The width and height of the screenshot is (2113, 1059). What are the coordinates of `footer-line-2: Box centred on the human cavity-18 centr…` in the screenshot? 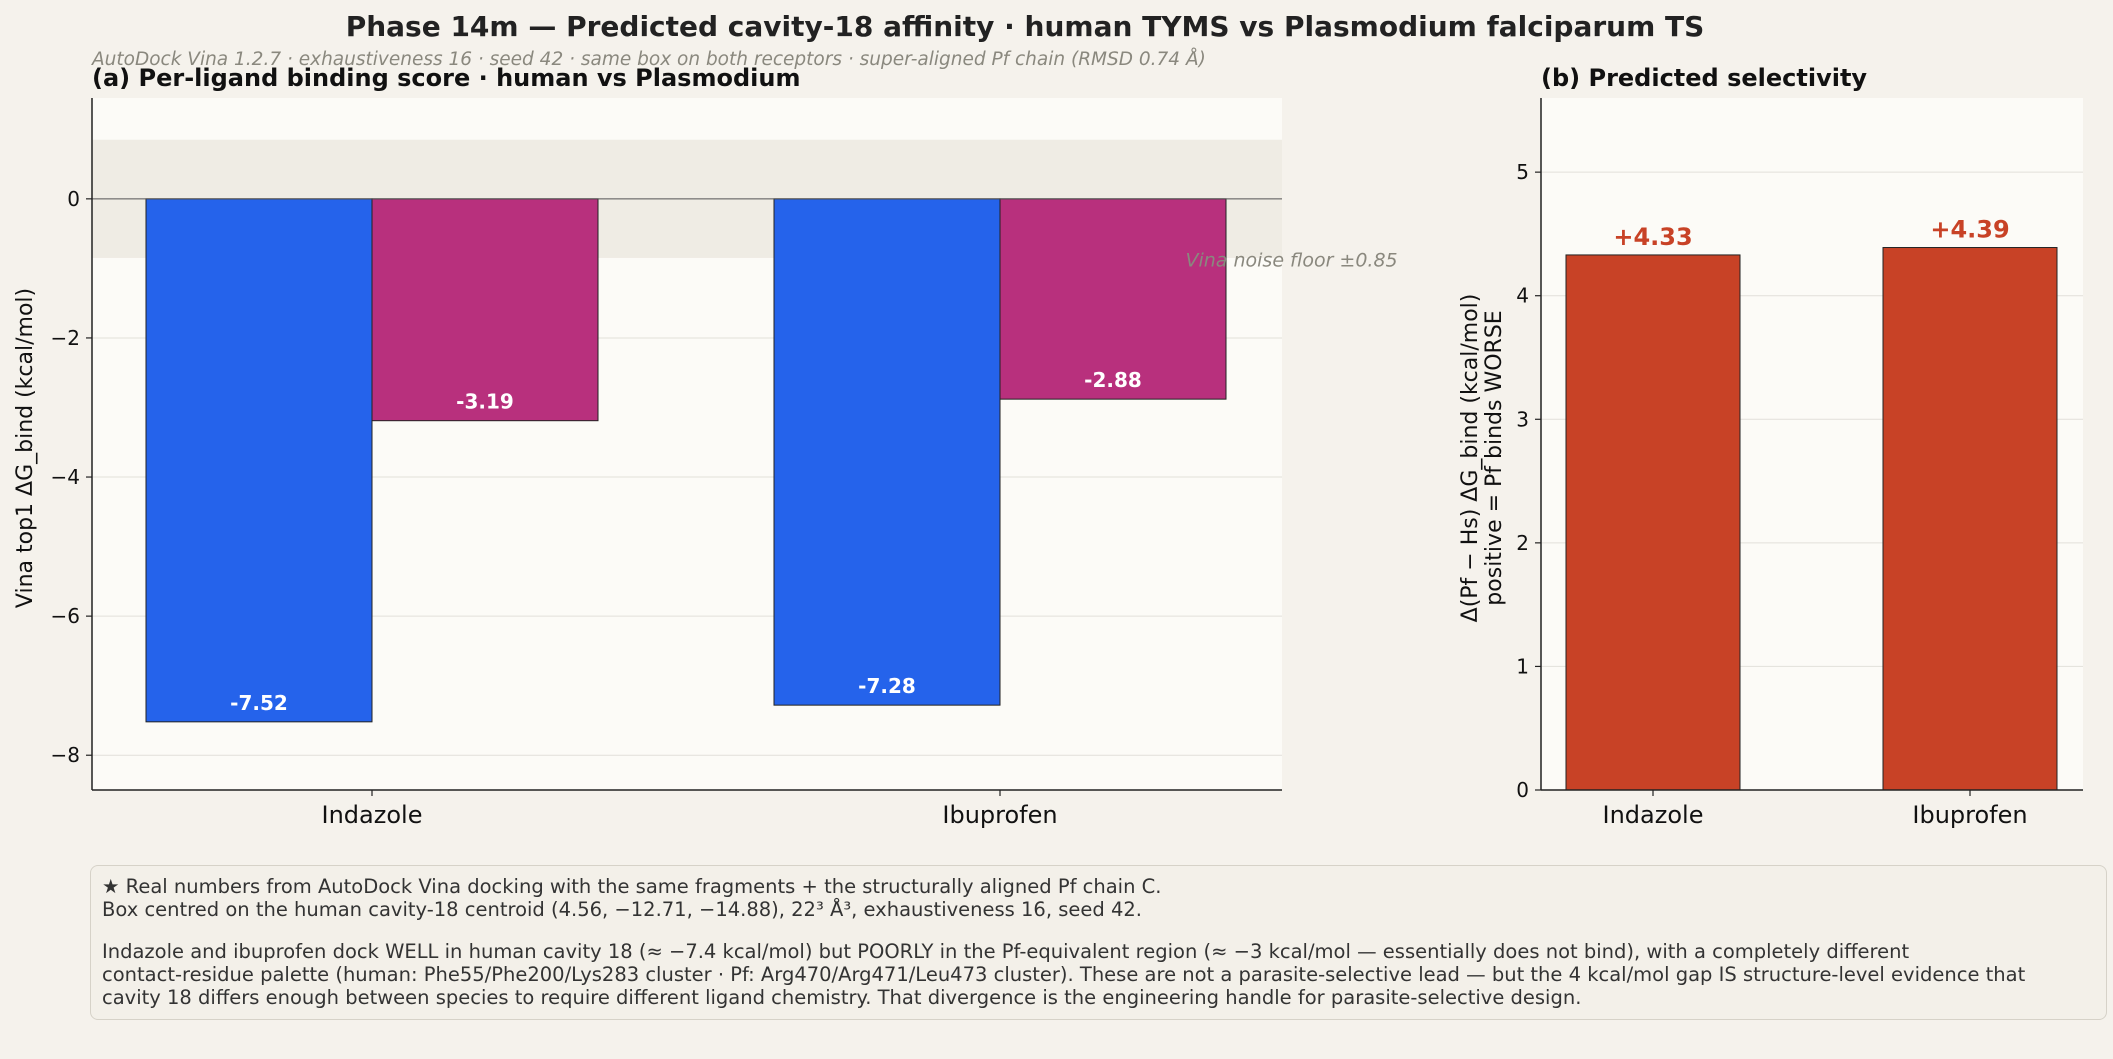 It's located at (622, 909).